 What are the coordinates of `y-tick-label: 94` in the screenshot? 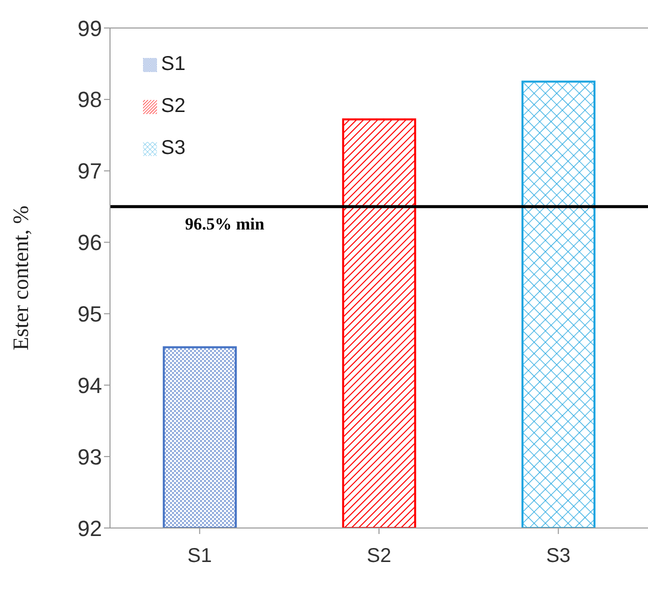 It's located at (90, 385).